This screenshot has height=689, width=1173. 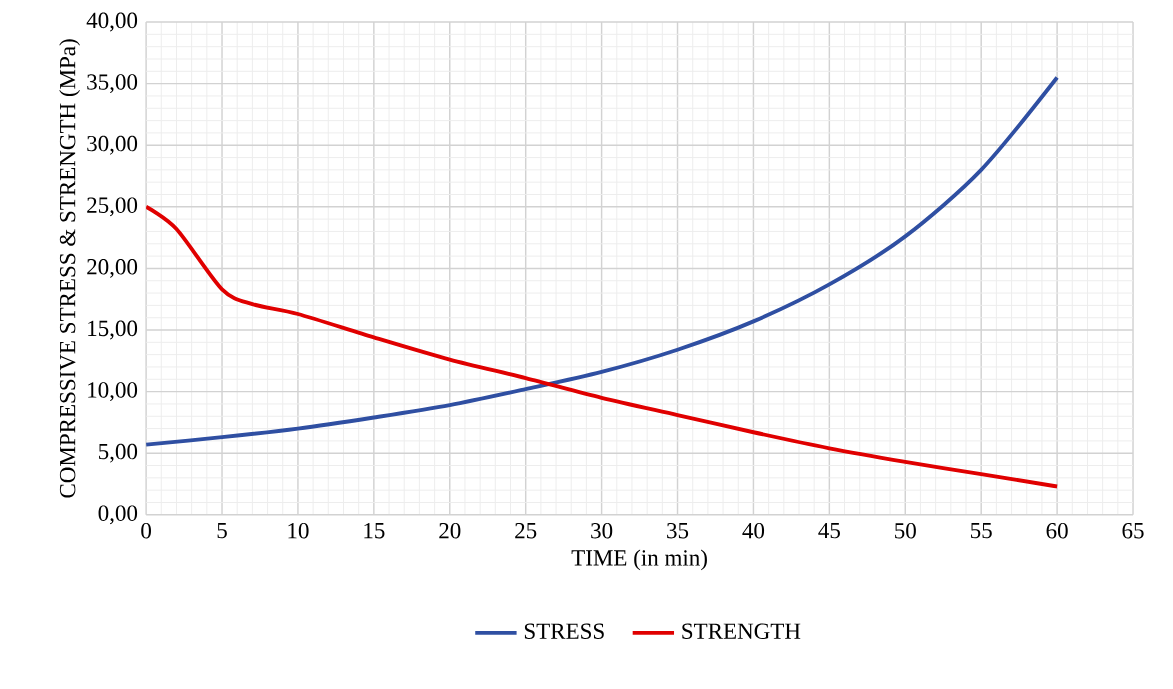 I want to click on x-tick-label: 30, so click(x=602, y=530).